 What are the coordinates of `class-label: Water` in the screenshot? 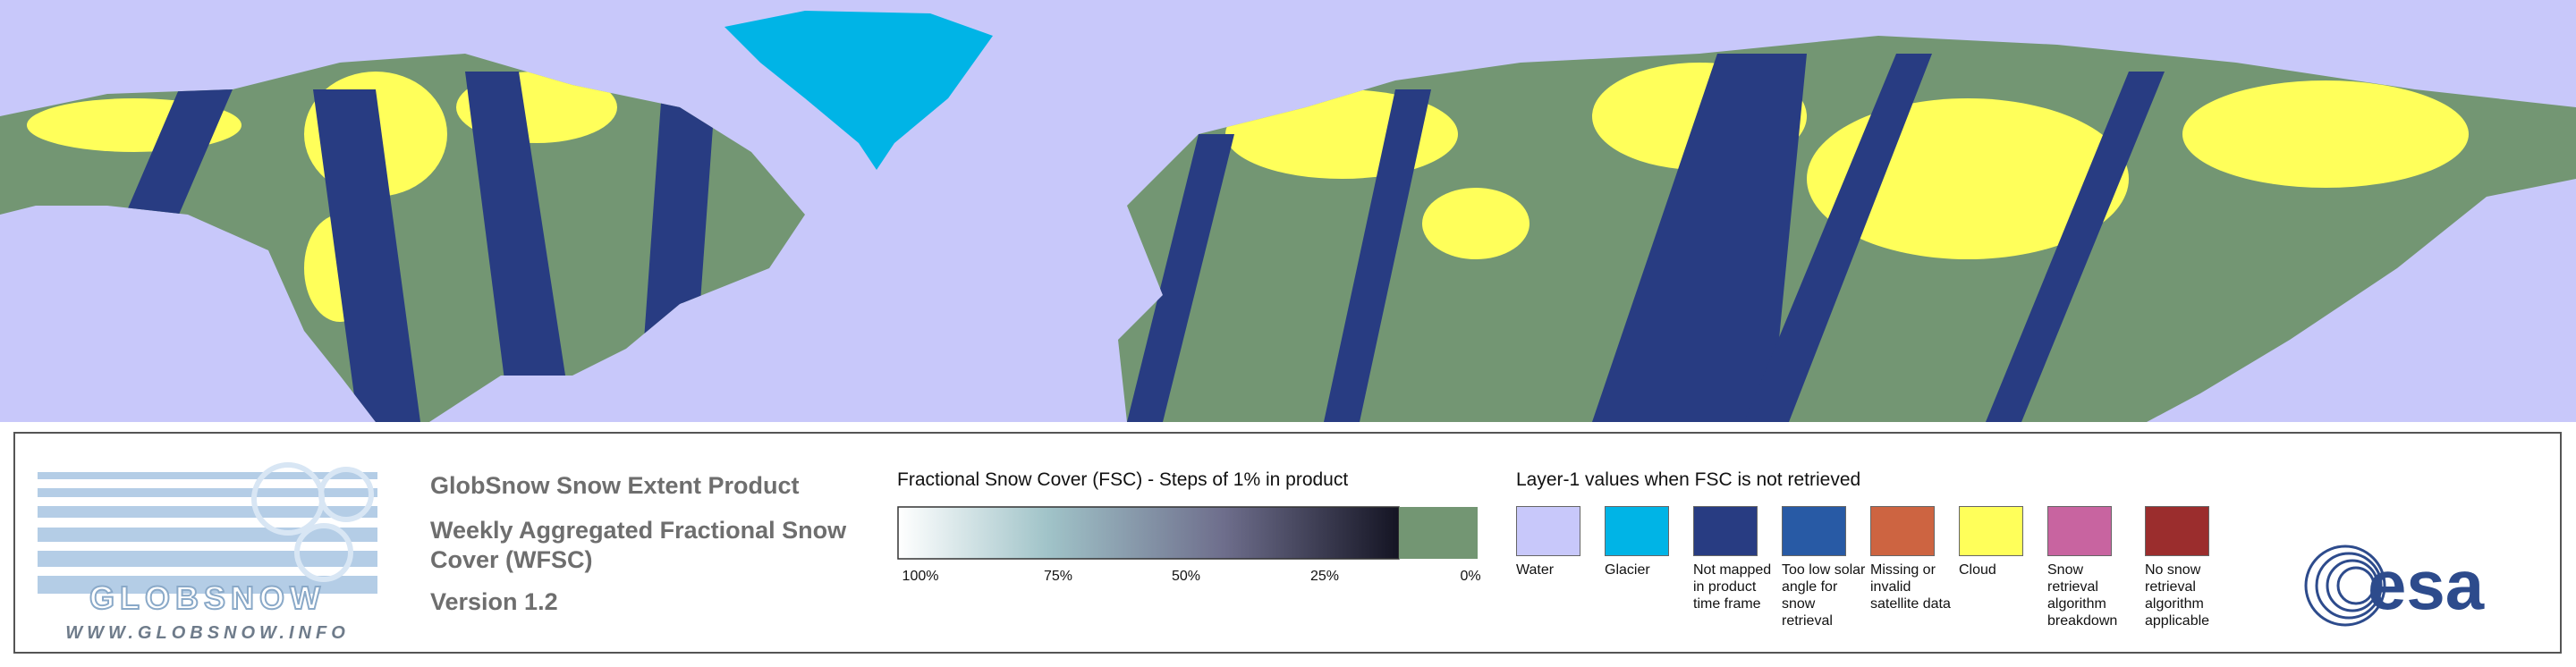 It's located at (1535, 570).